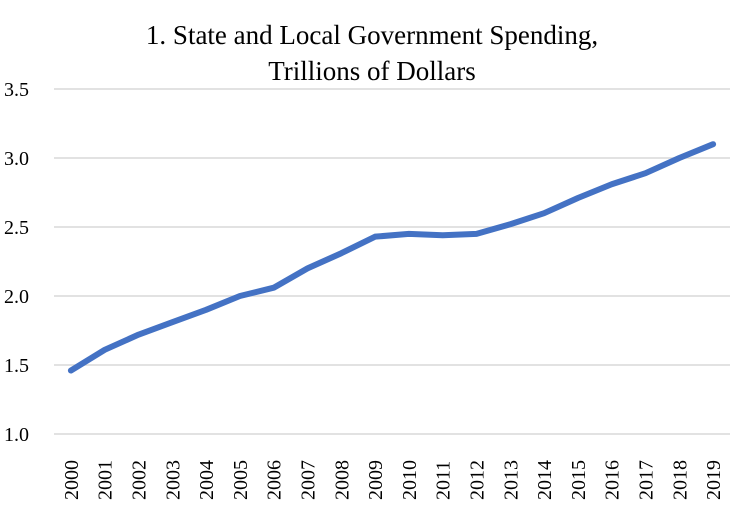 The image size is (744, 506). What do you see at coordinates (241, 480) in the screenshot?
I see `x-tick-label: 2005` at bounding box center [241, 480].